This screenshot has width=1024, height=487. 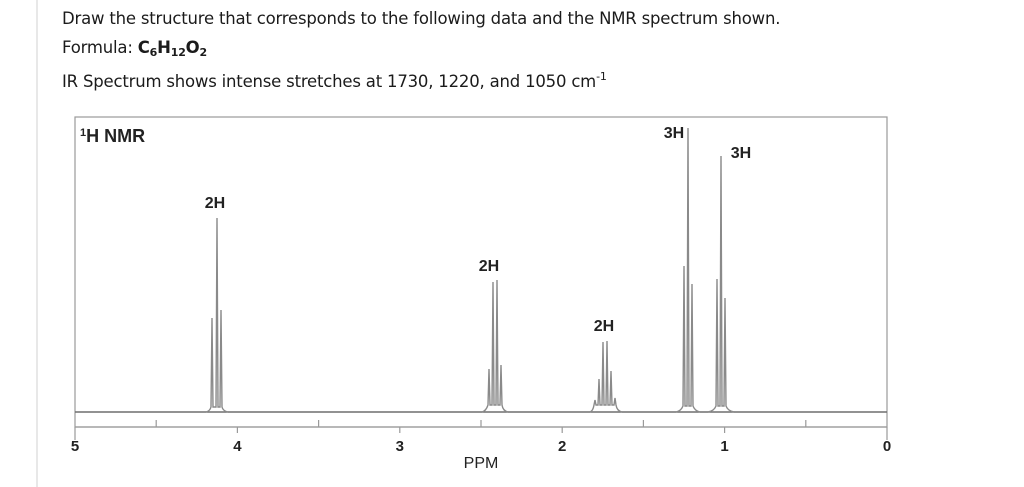 What do you see at coordinates (481, 463) in the screenshot?
I see `x-axis-label: PPM` at bounding box center [481, 463].